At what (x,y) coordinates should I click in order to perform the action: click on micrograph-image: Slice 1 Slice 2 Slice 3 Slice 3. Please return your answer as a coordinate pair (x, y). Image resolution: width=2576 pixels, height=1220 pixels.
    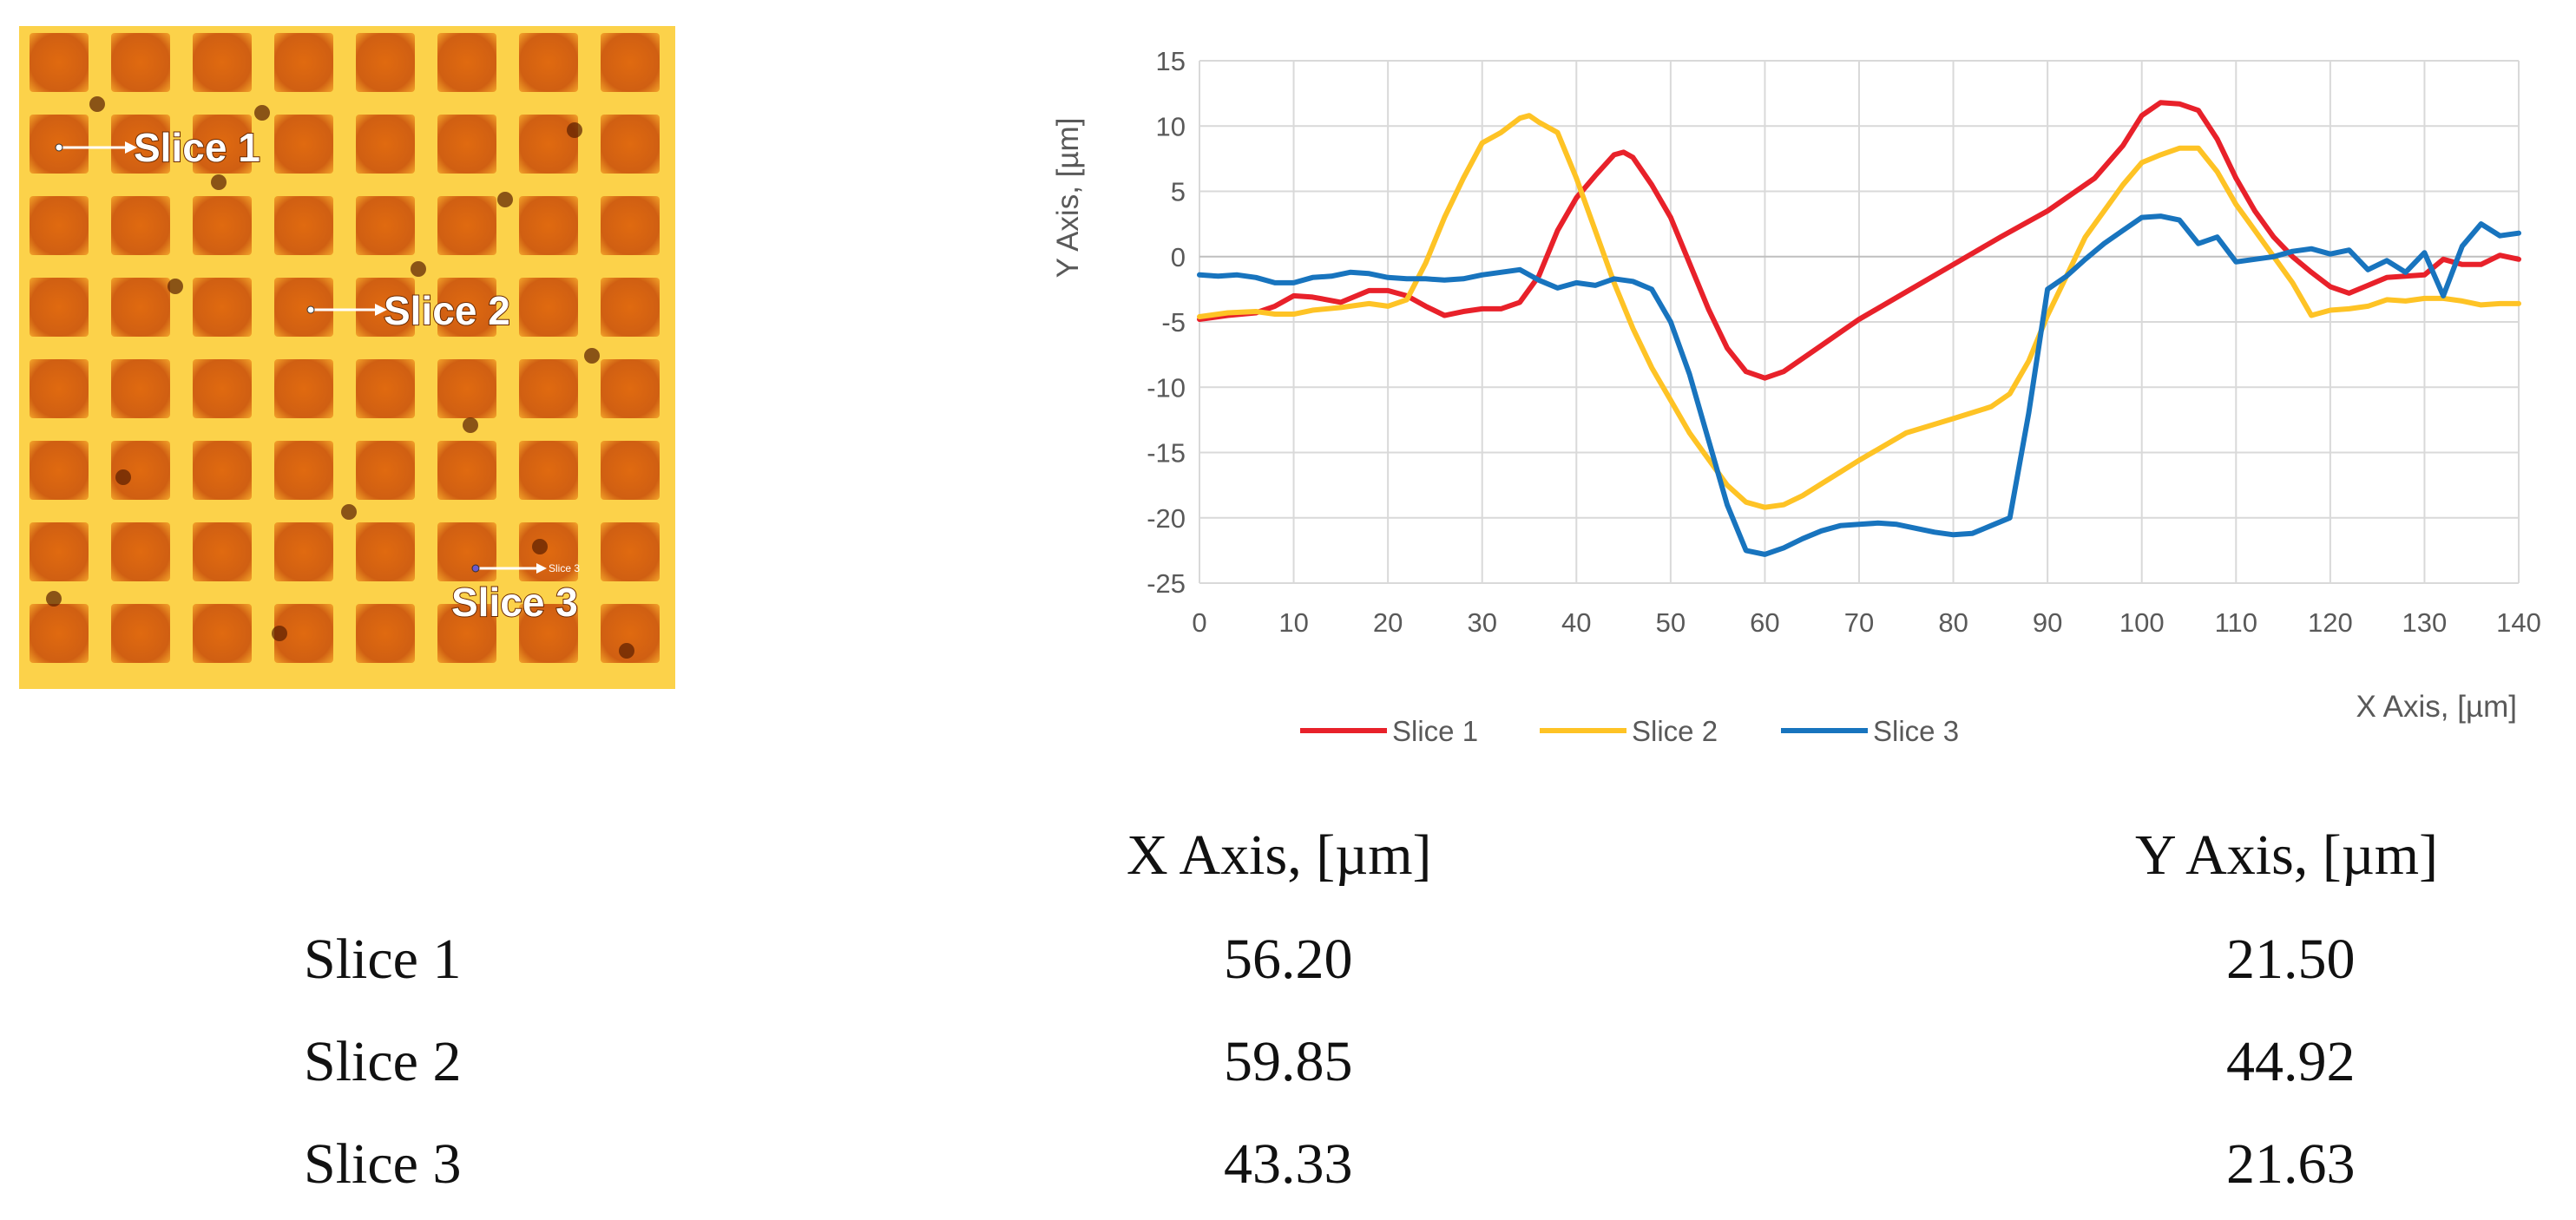
    Looking at the image, I should click on (347, 357).